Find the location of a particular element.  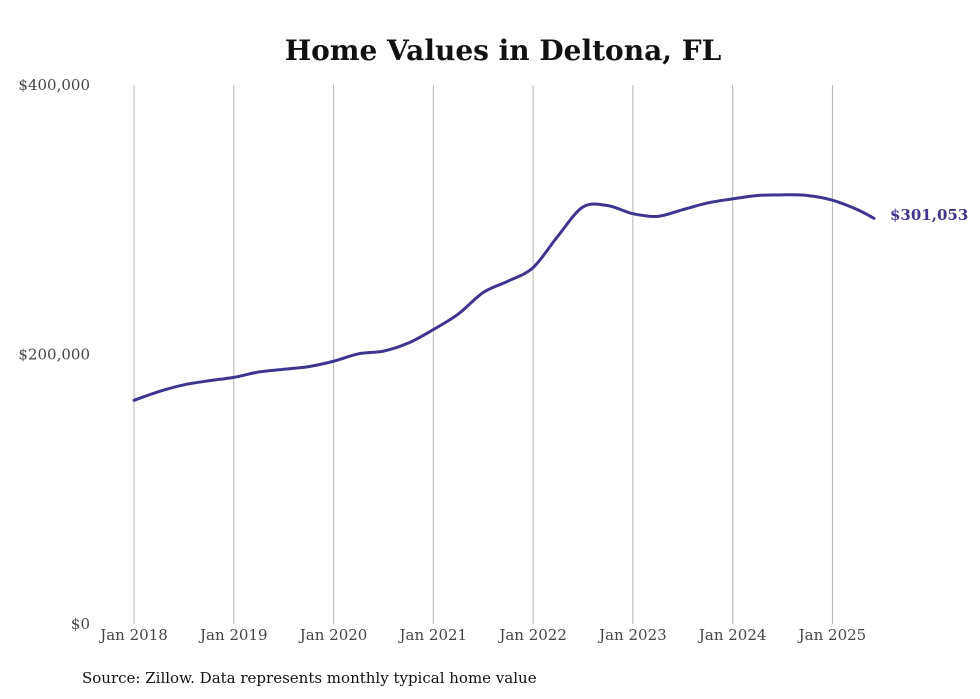

y-tick-label: $400,000 is located at coordinates (54, 85).